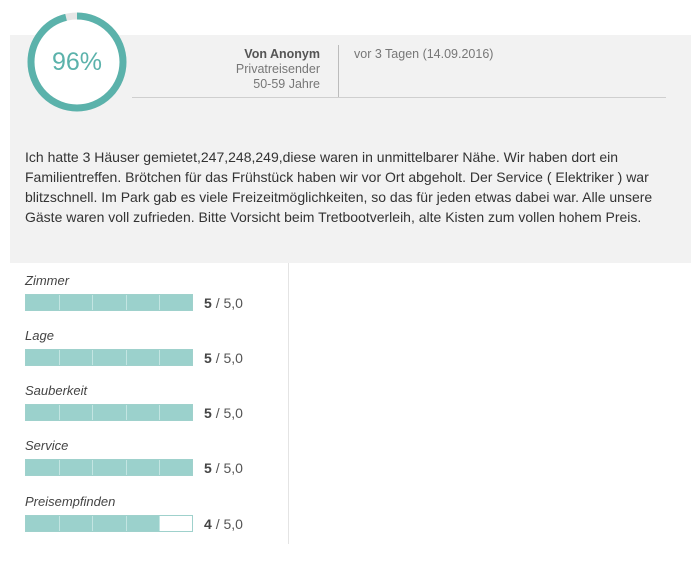  I want to click on score-percent: 96%, so click(77, 62).